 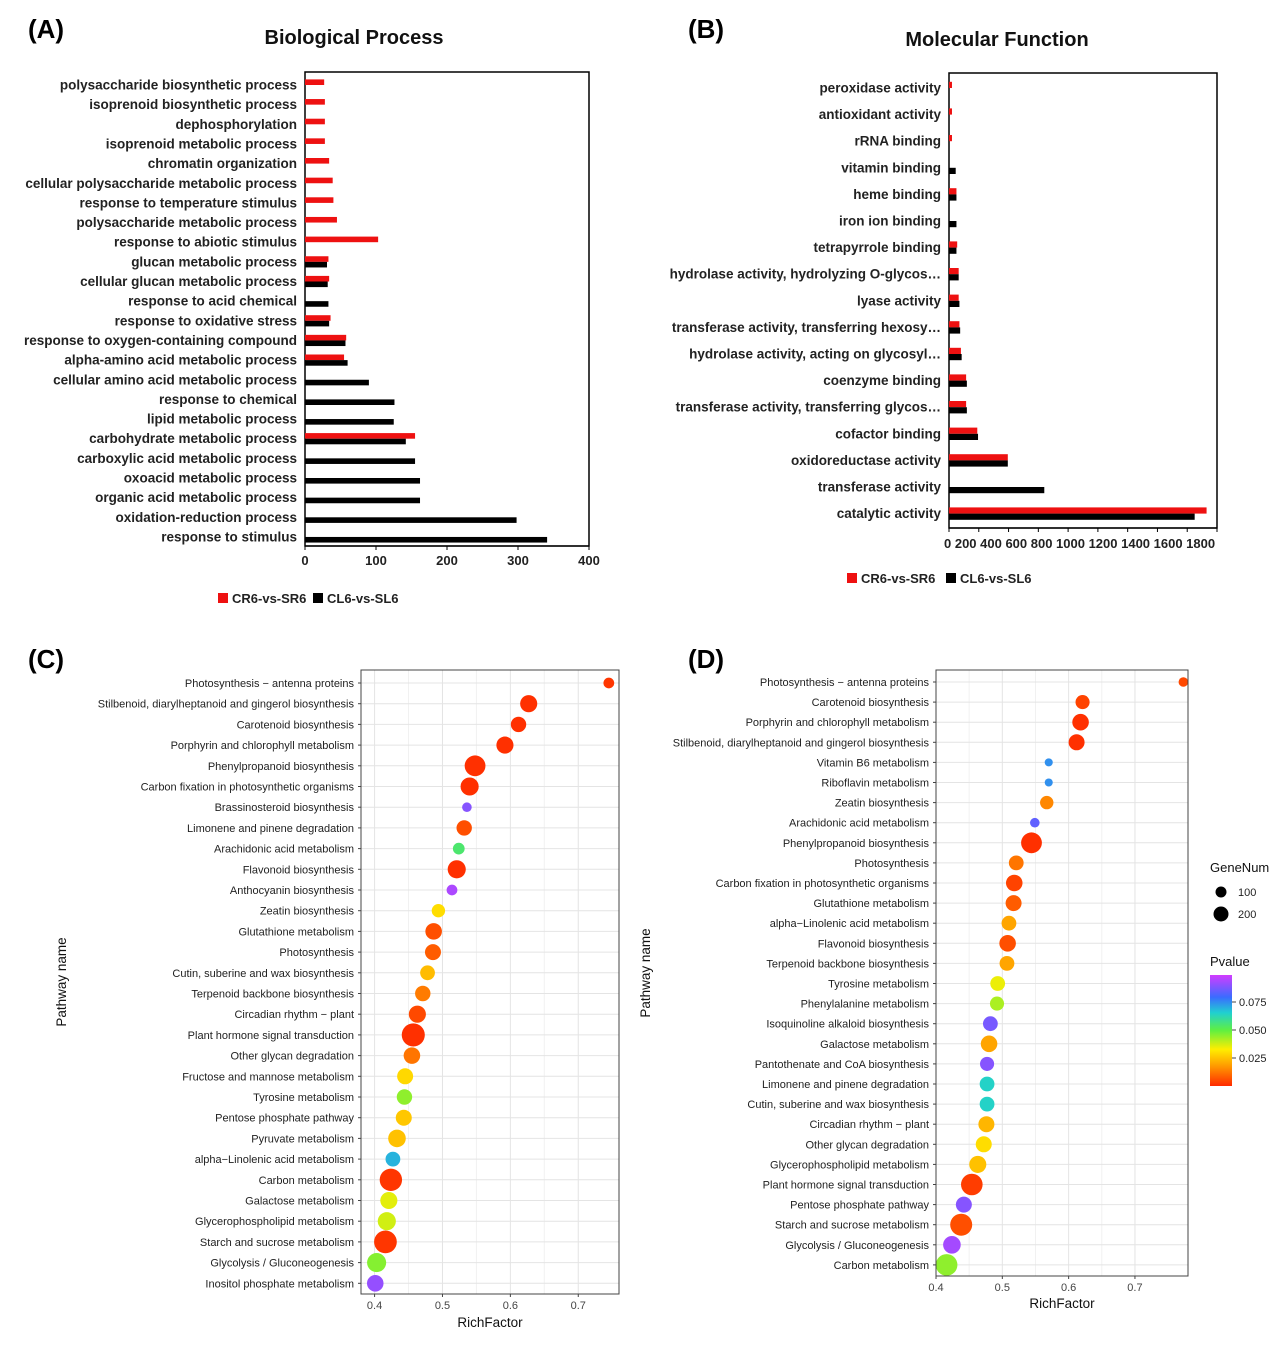 I want to click on chart3-pathway-label: Glycerophospholipid metabolism, so click(x=849, y=1165).